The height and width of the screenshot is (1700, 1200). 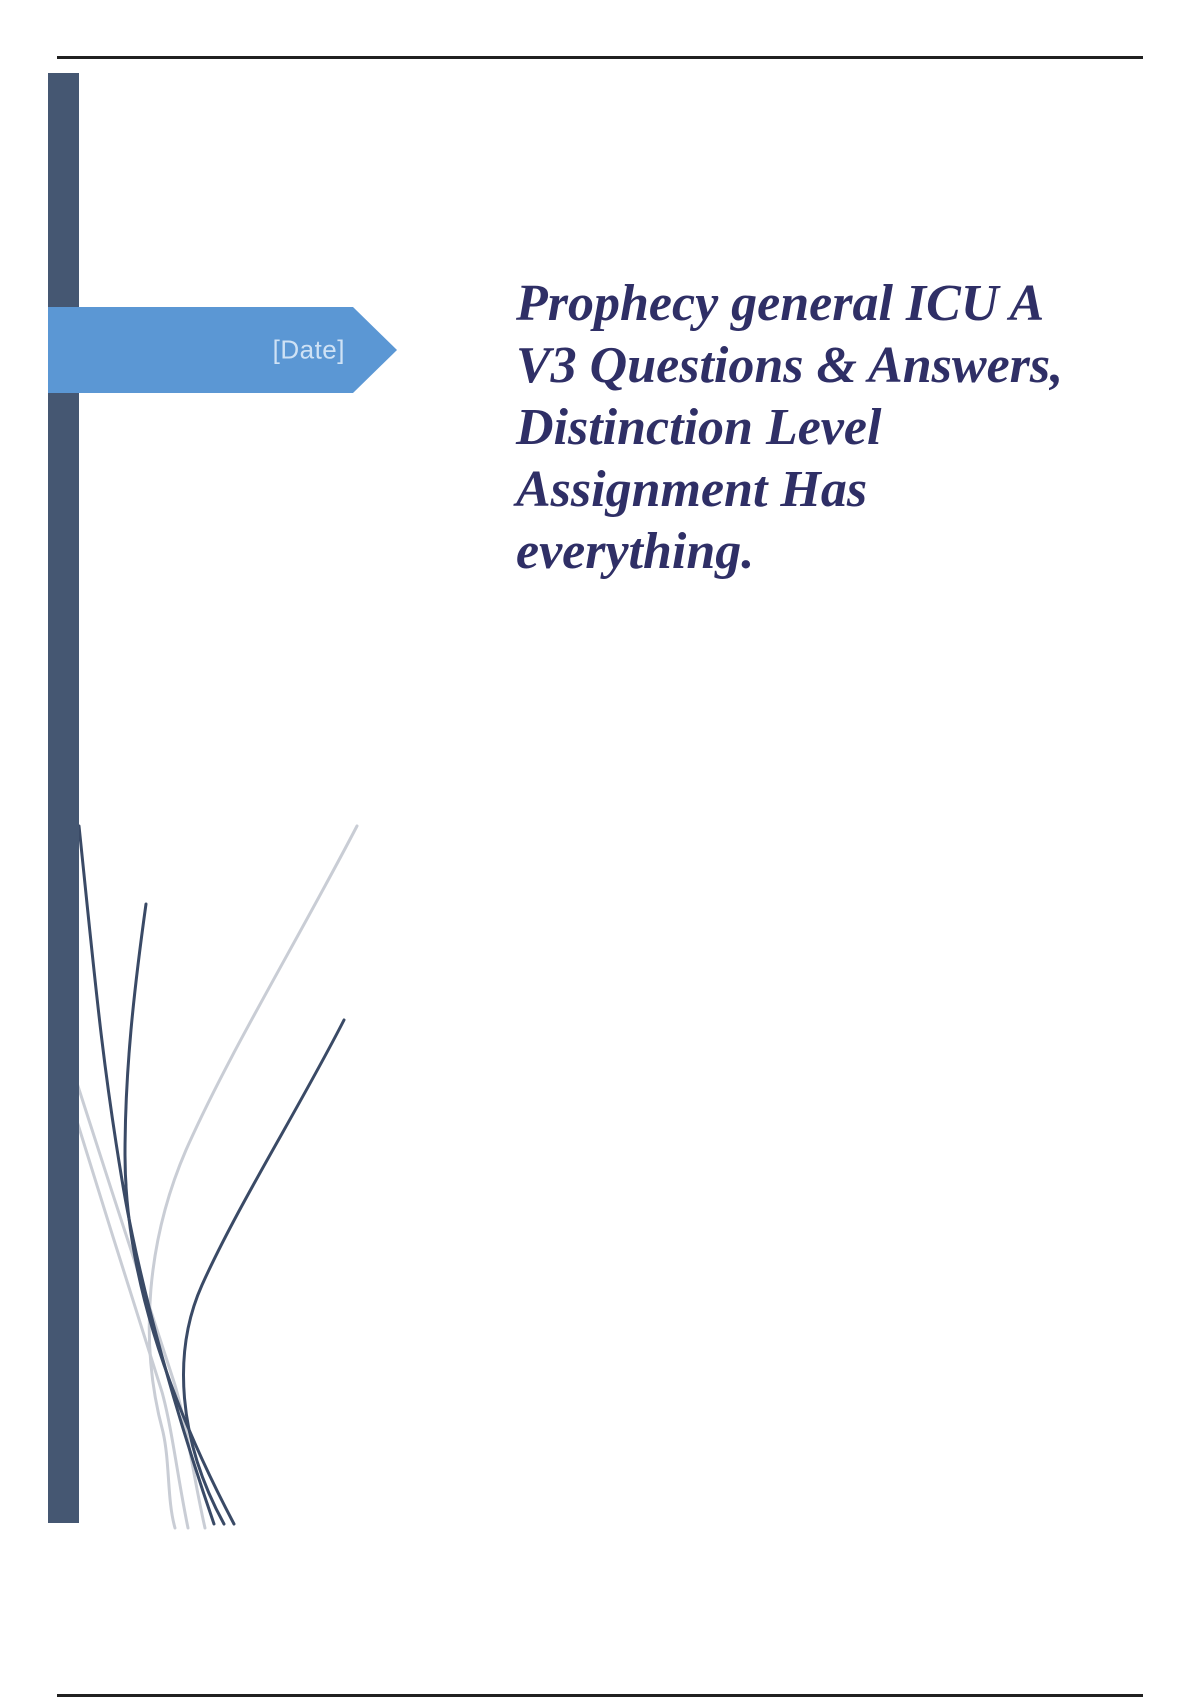 I want to click on date-banner-shape, so click(x=222, y=350).